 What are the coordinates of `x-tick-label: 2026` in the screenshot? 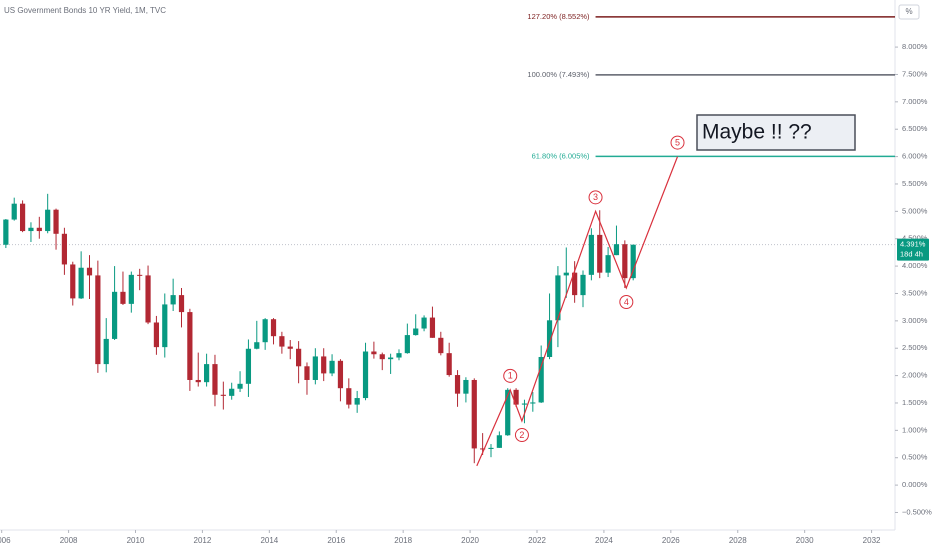 It's located at (671, 540).